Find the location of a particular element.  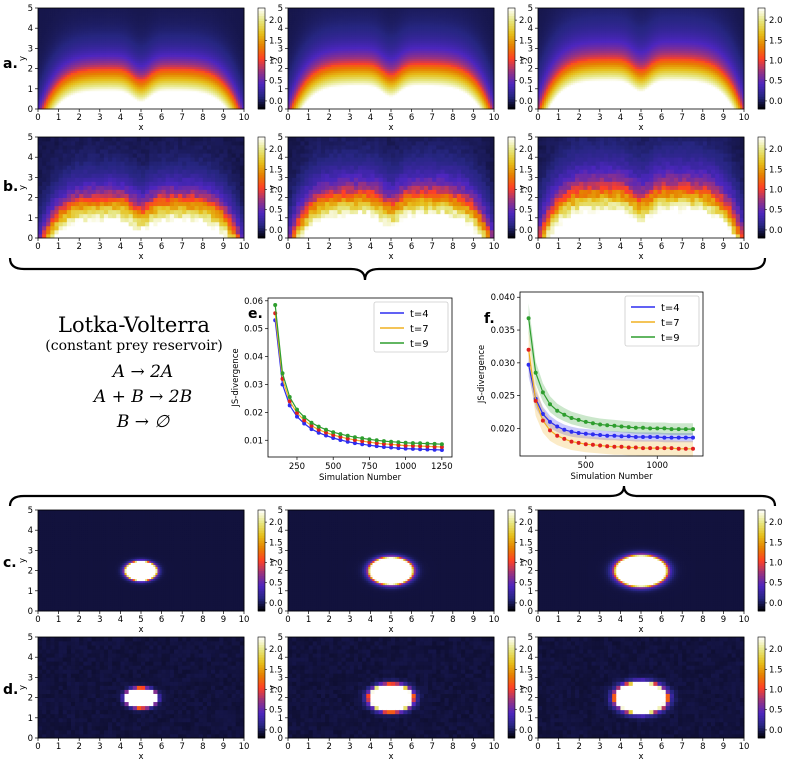

y-tick-label: 0.020 is located at coordinates (503, 429).